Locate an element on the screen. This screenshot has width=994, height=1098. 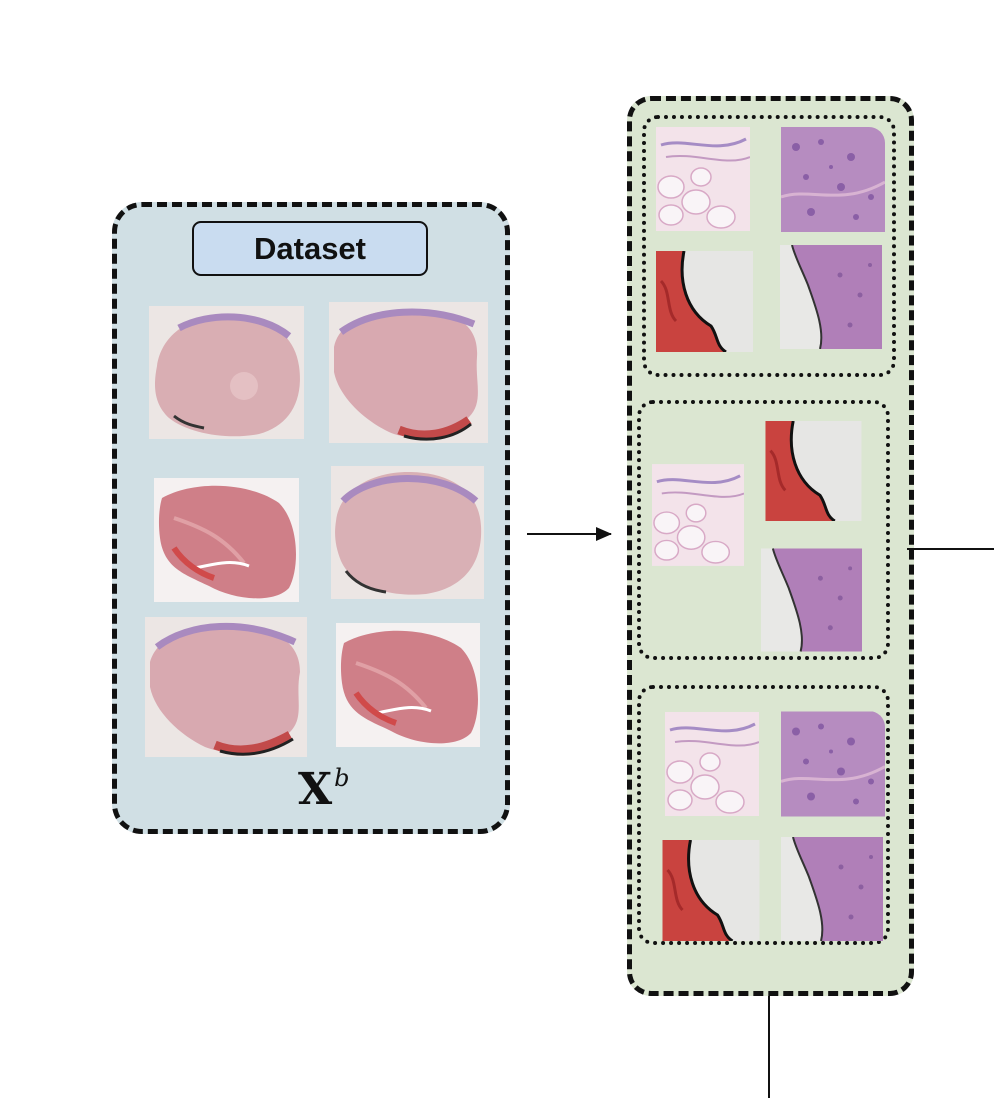
connector-line-down is located at coordinates (769, 1047).